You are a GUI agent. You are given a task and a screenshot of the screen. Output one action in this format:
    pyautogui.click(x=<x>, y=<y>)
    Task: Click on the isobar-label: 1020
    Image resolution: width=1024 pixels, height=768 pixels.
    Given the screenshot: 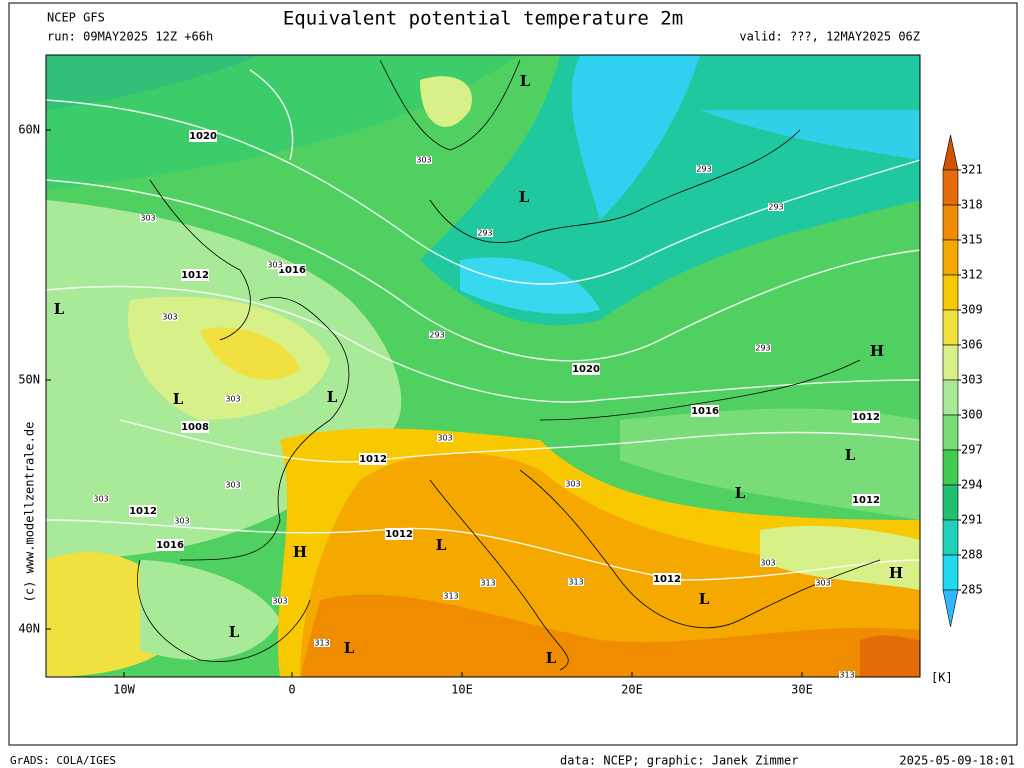 What is the action you would take?
    pyautogui.click(x=203, y=136)
    